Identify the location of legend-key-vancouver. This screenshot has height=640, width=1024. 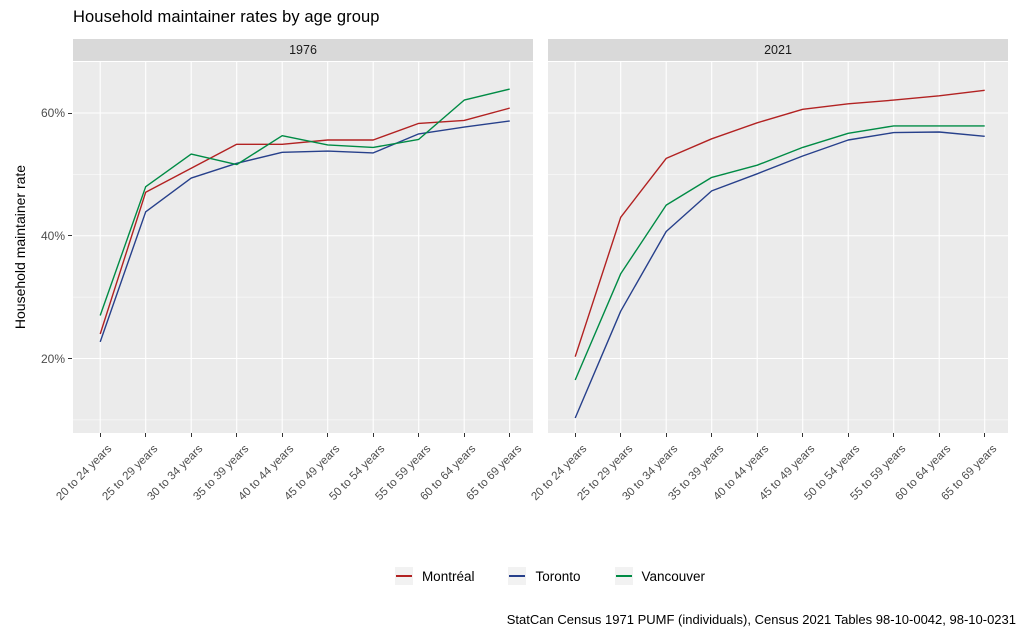
(623, 576).